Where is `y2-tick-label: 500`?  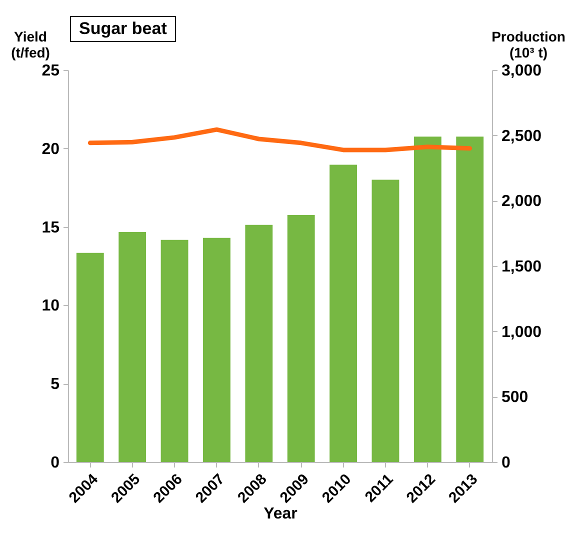 y2-tick-label: 500 is located at coordinates (515, 397).